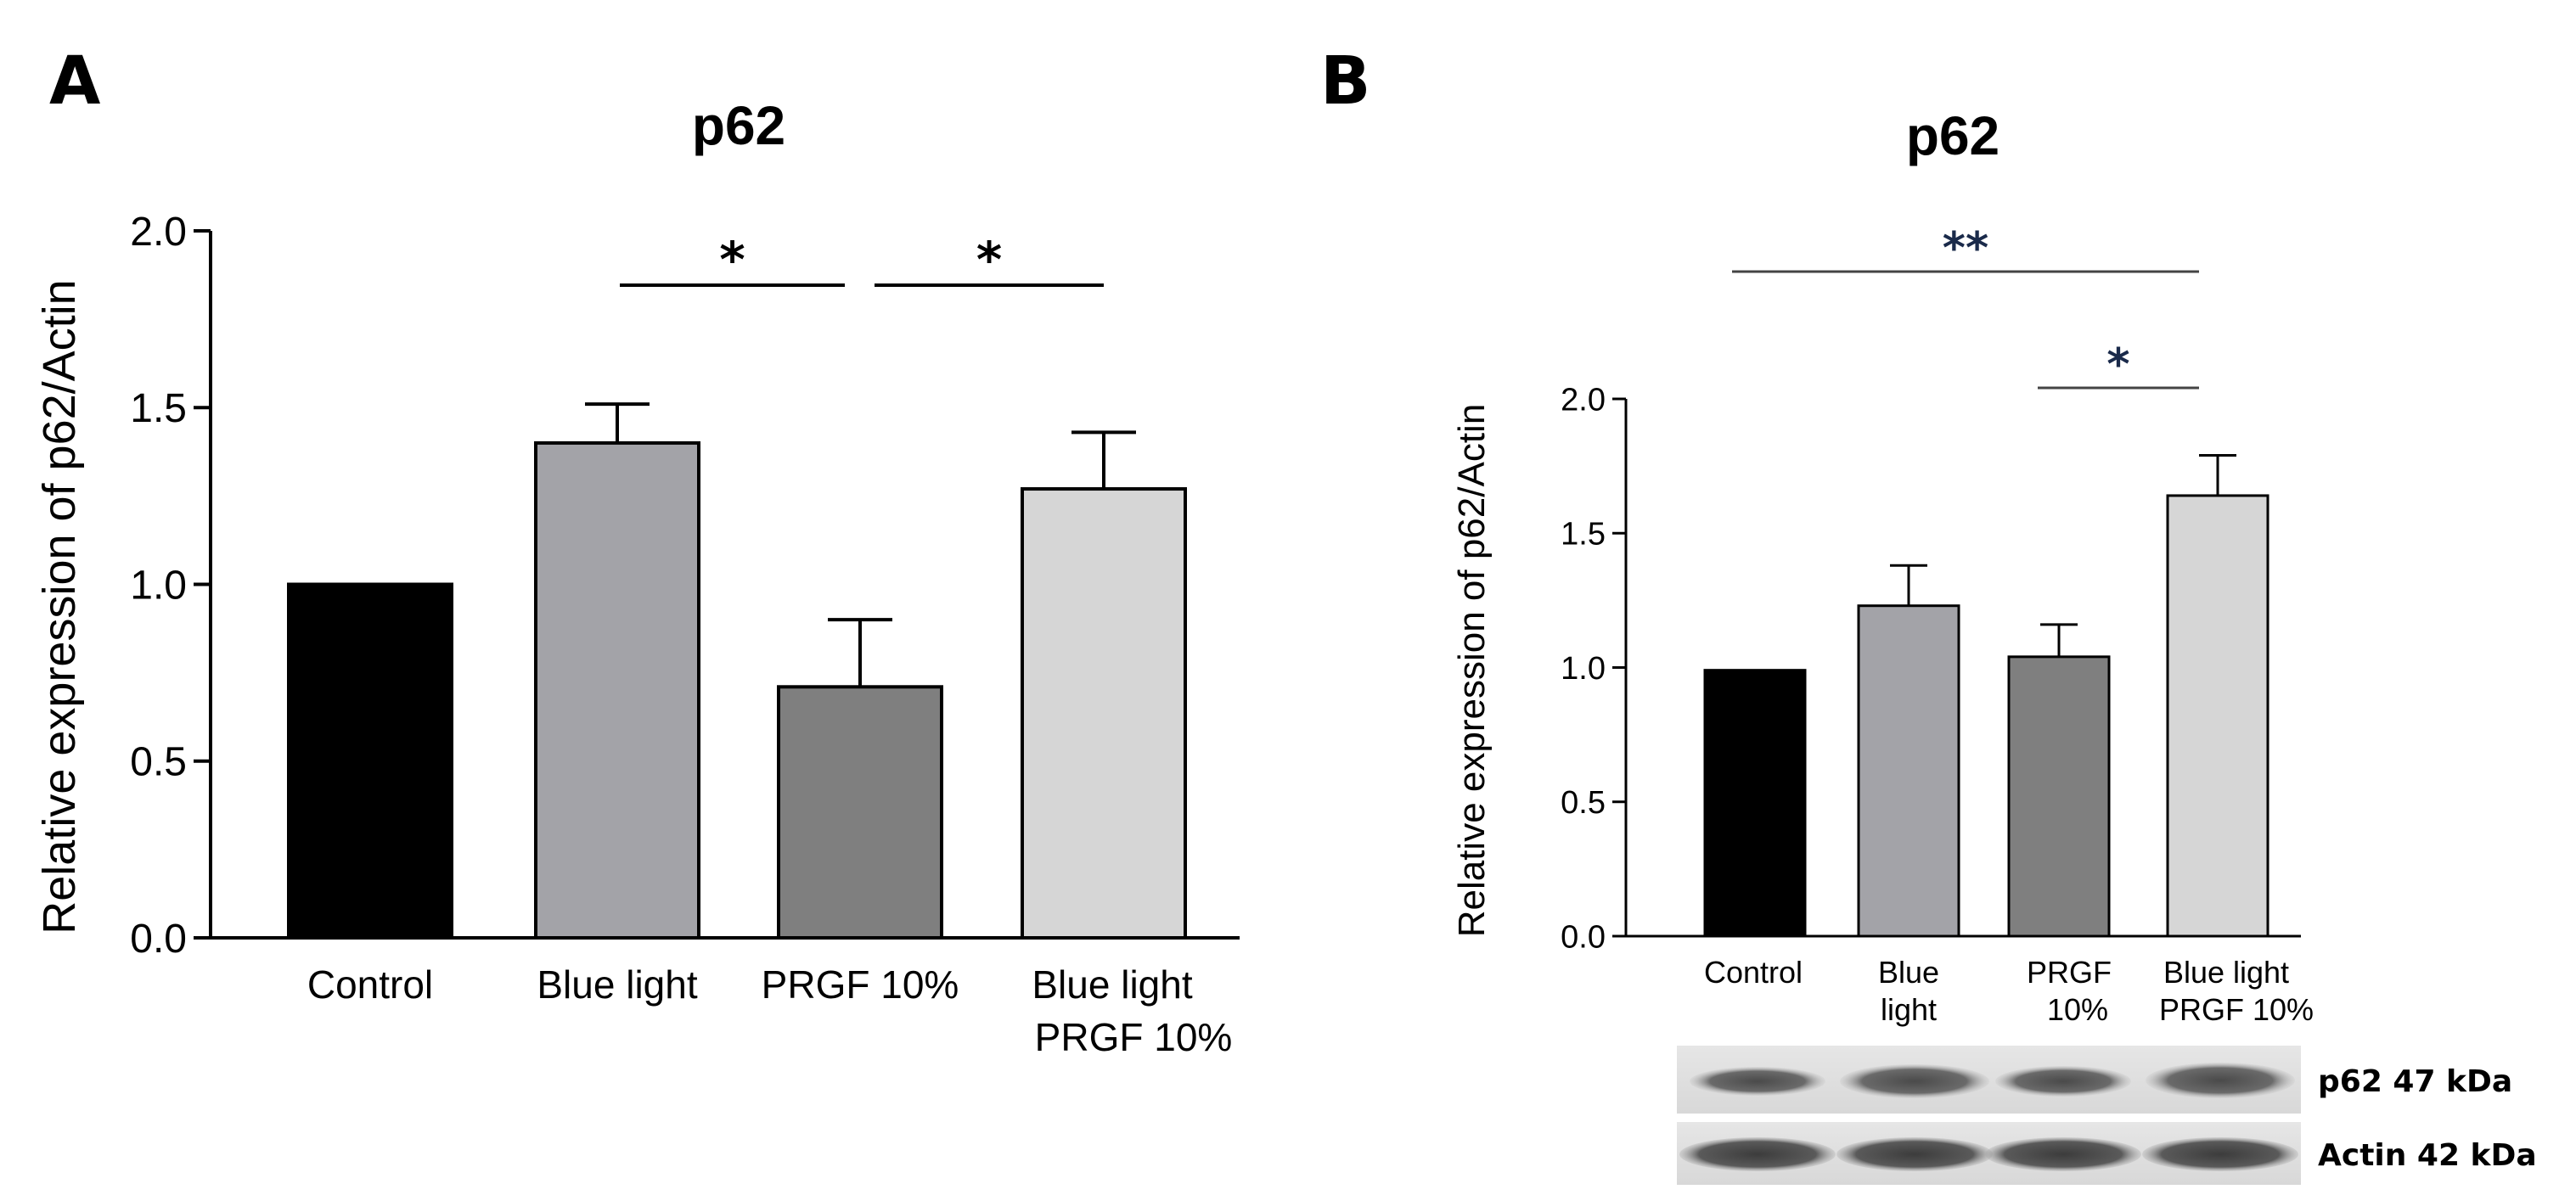 The image size is (2576, 1195). Describe the element at coordinates (1909, 973) in the screenshot. I see `category-label-1: Blue` at that location.